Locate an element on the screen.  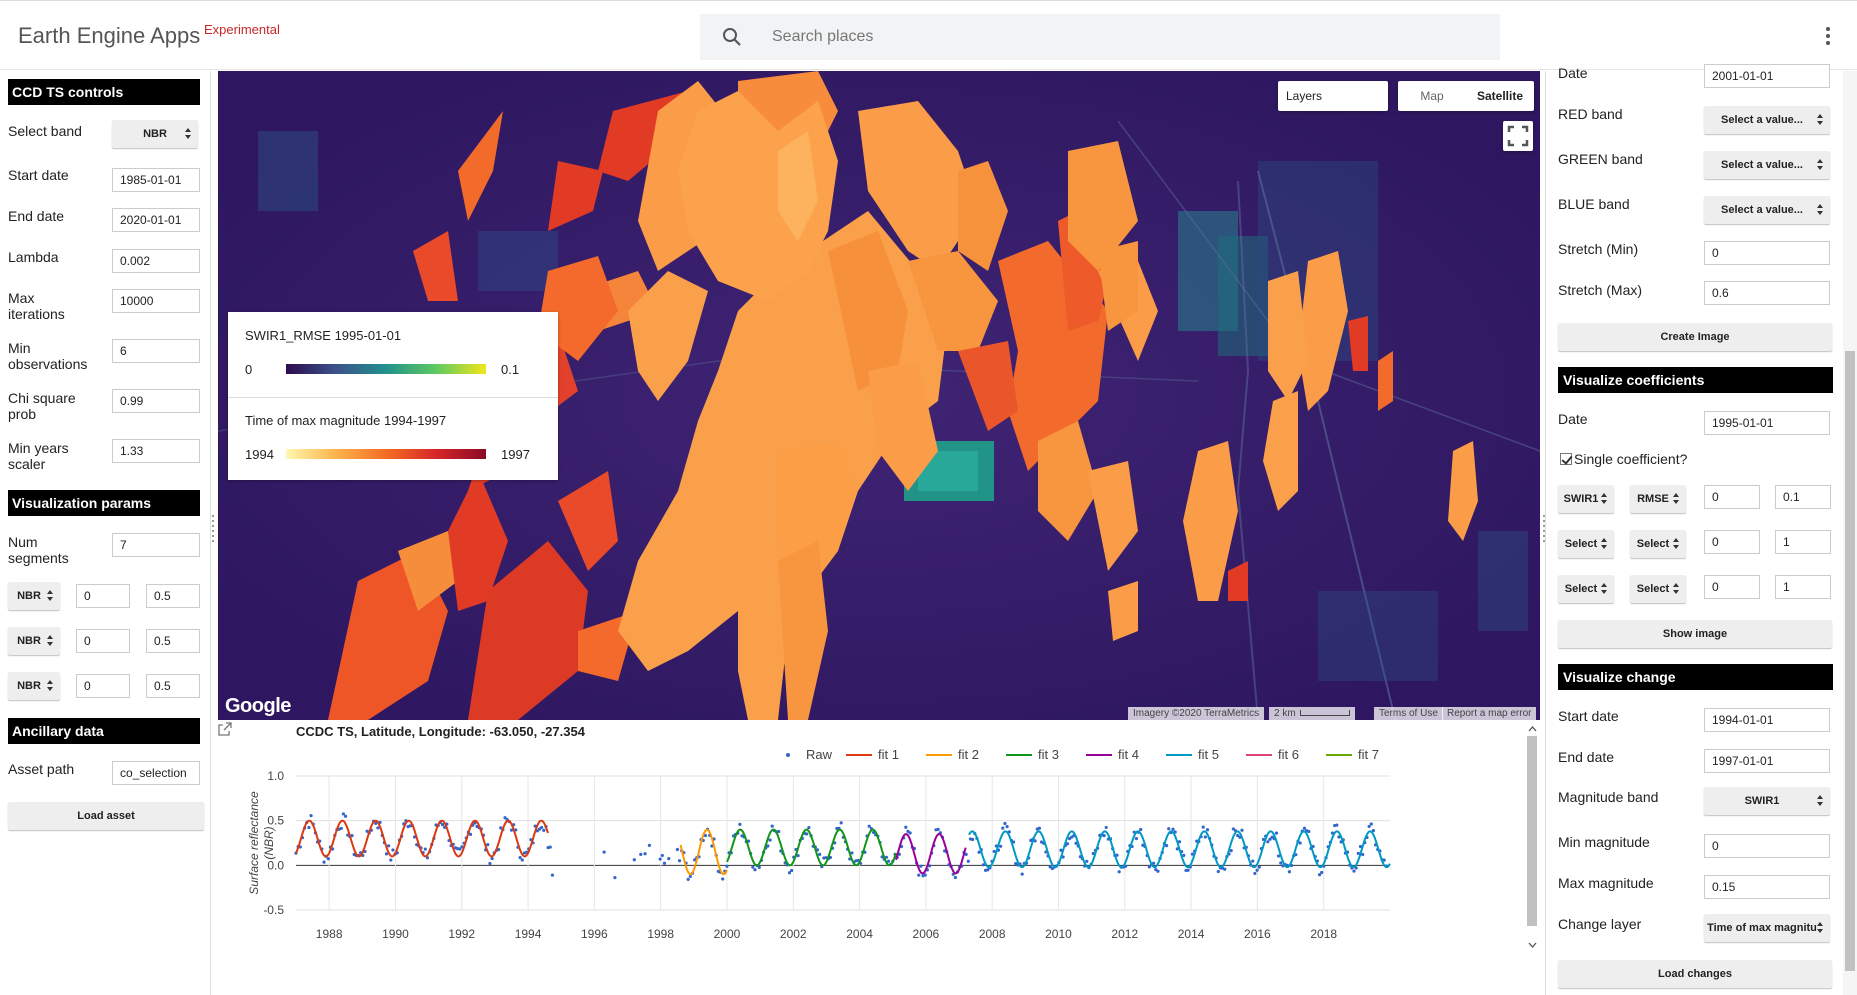
fullscreen-icon is located at coordinates (1518, 136).